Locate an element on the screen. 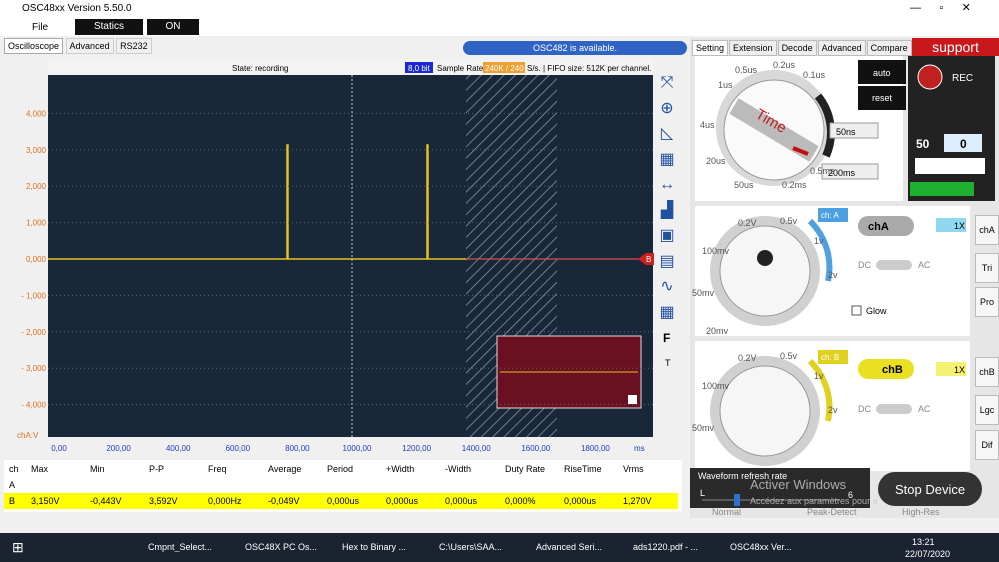  glow-check is located at coordinates (856, 310).